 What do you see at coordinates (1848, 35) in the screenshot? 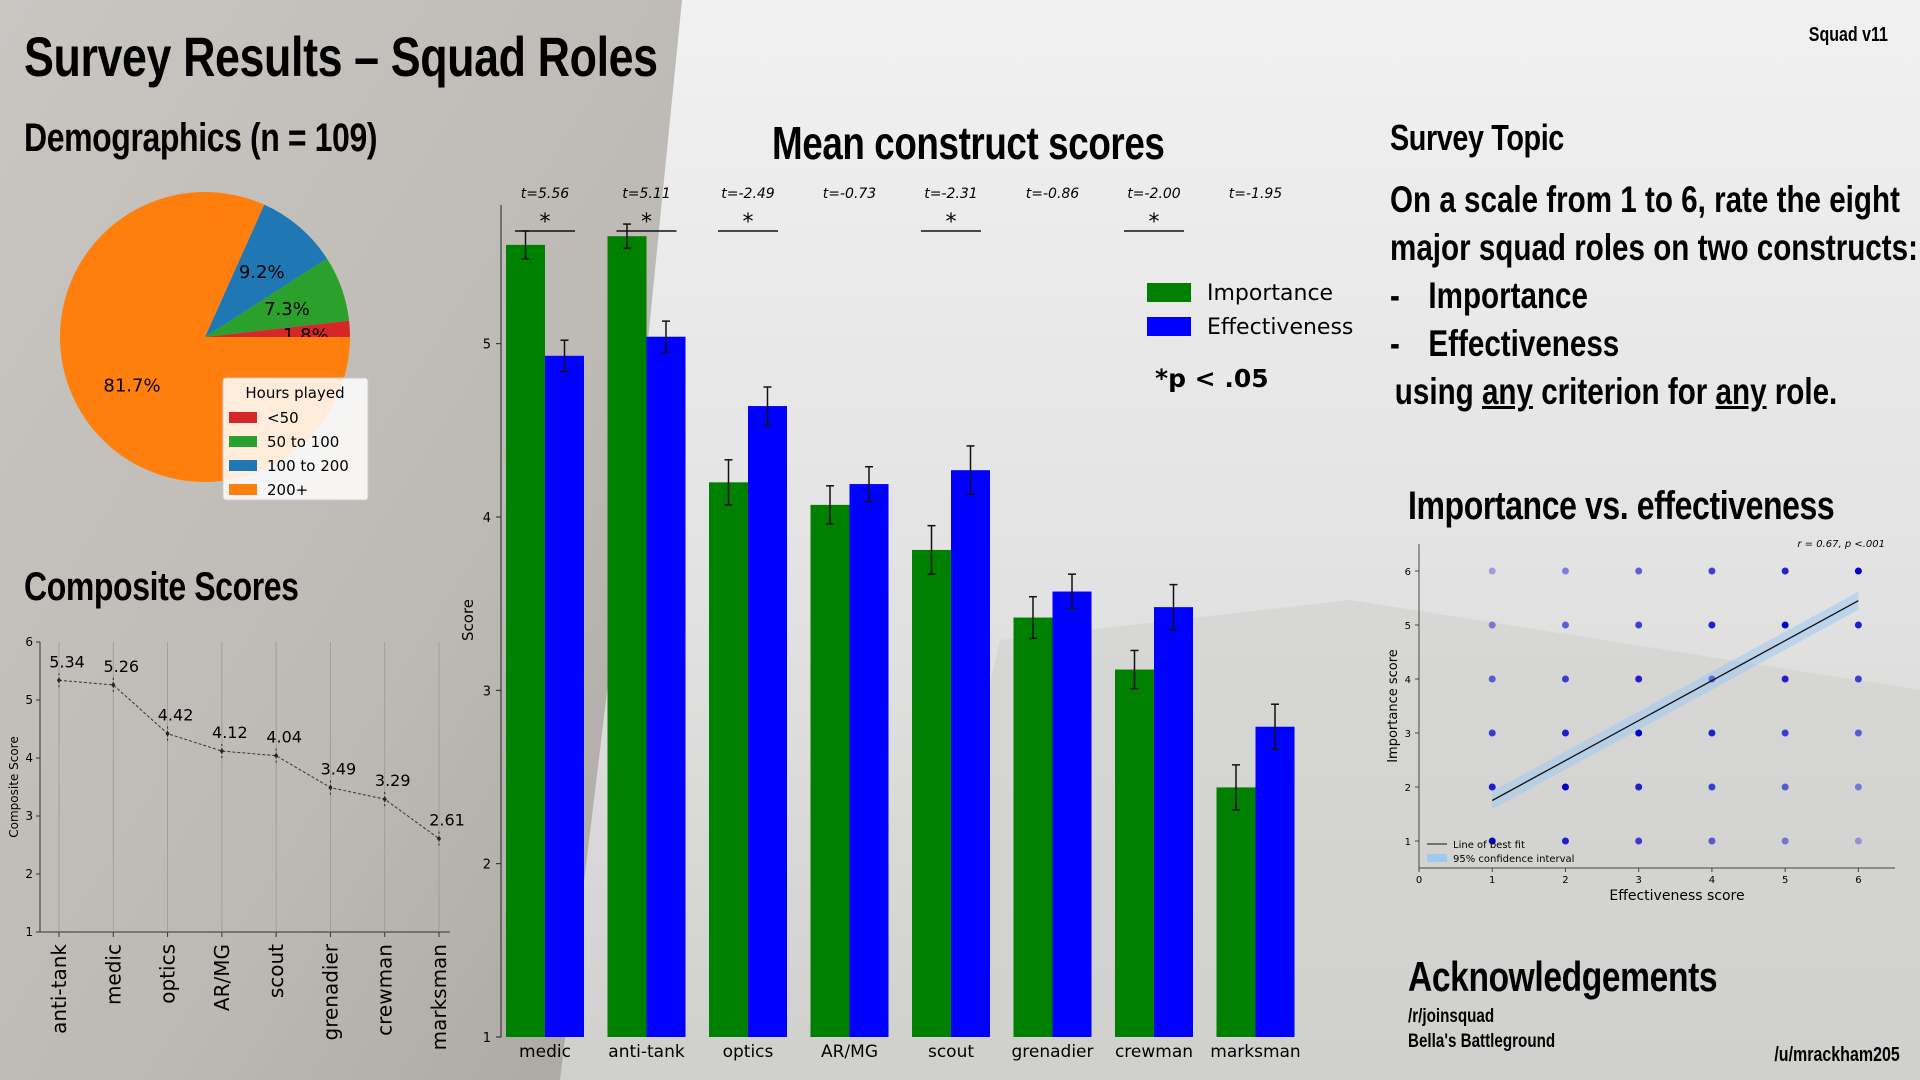
I see `version-label: Squad v11` at bounding box center [1848, 35].